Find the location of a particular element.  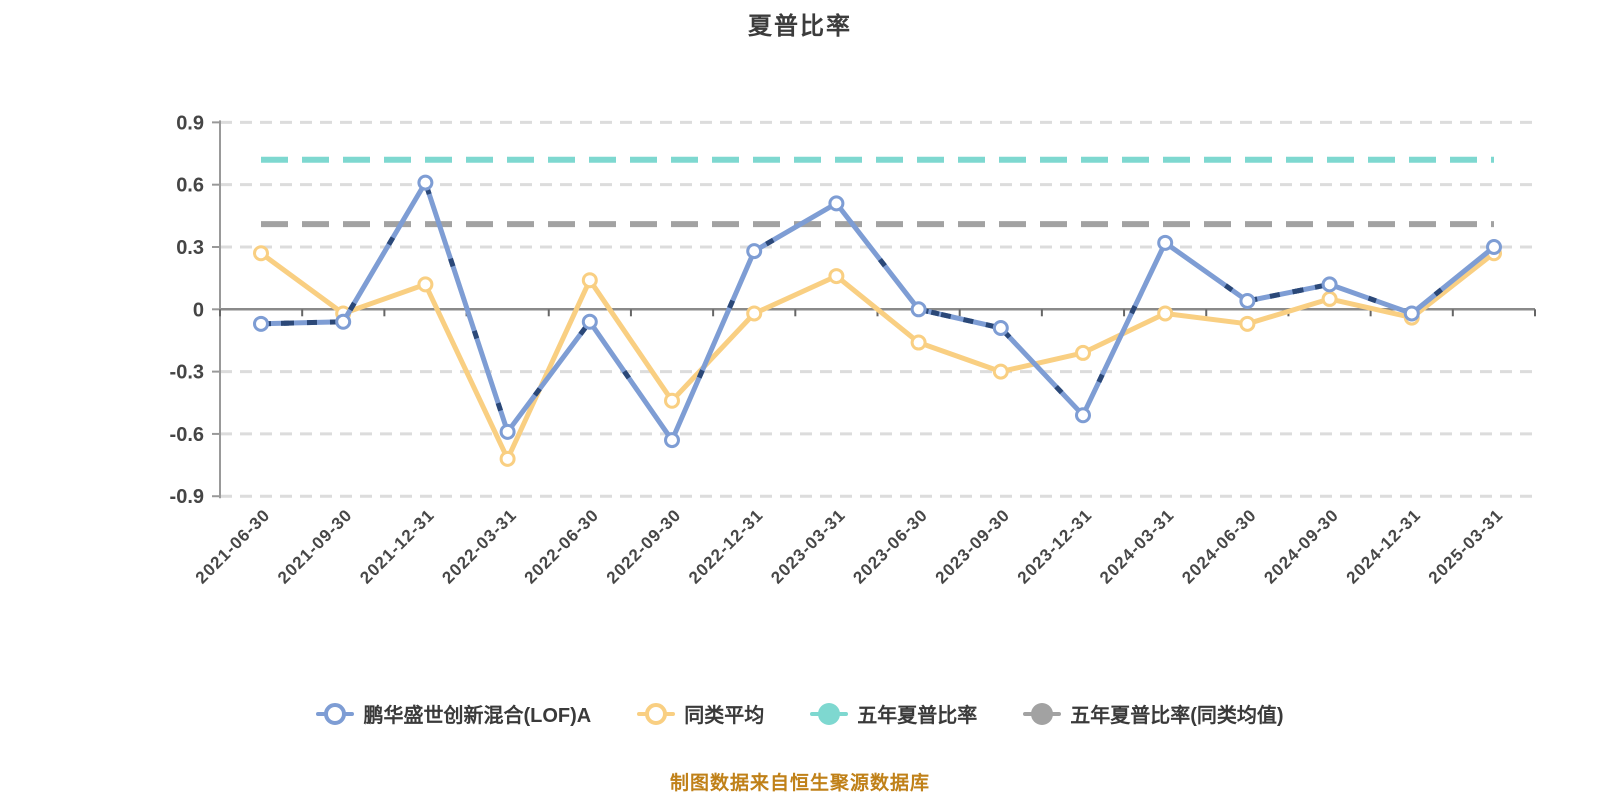

x-axis-label: 2022-03-31 is located at coordinates (479, 546).